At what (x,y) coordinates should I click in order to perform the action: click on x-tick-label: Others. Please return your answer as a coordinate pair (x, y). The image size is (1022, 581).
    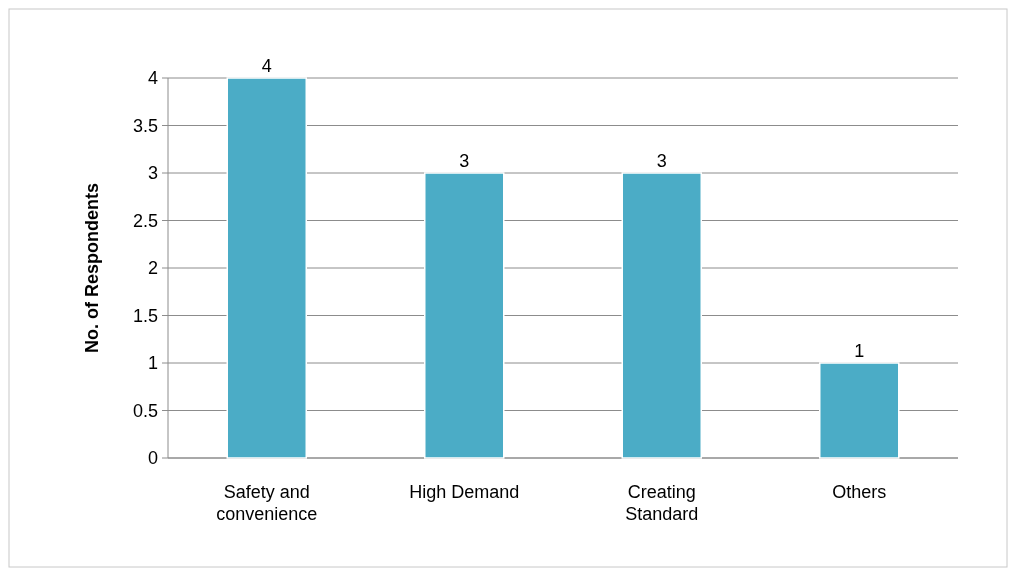
    Looking at the image, I should click on (859, 492).